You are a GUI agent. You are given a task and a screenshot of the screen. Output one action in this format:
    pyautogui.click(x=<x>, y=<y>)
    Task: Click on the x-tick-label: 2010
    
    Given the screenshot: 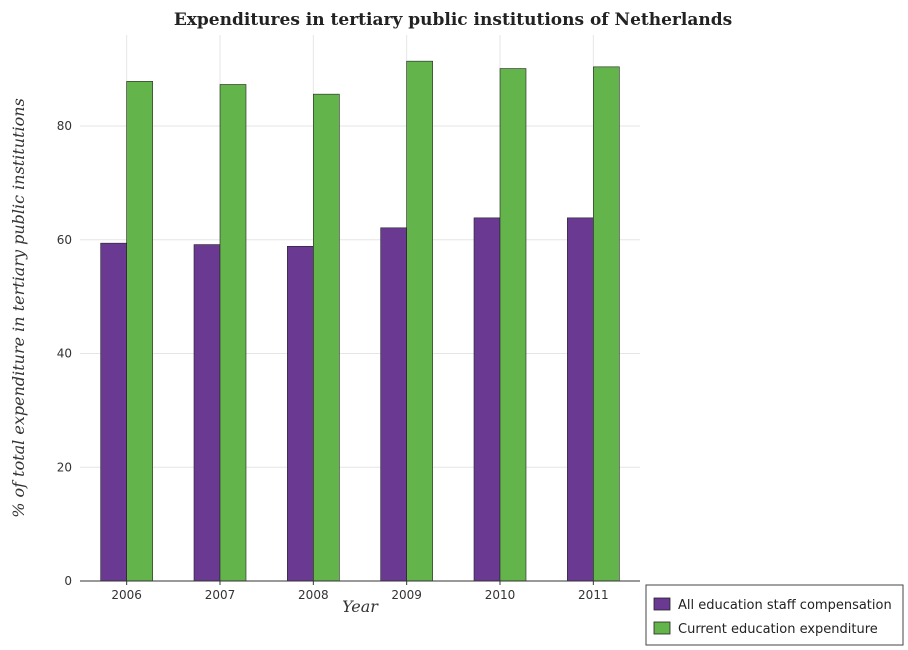 What is the action you would take?
    pyautogui.click(x=500, y=595)
    